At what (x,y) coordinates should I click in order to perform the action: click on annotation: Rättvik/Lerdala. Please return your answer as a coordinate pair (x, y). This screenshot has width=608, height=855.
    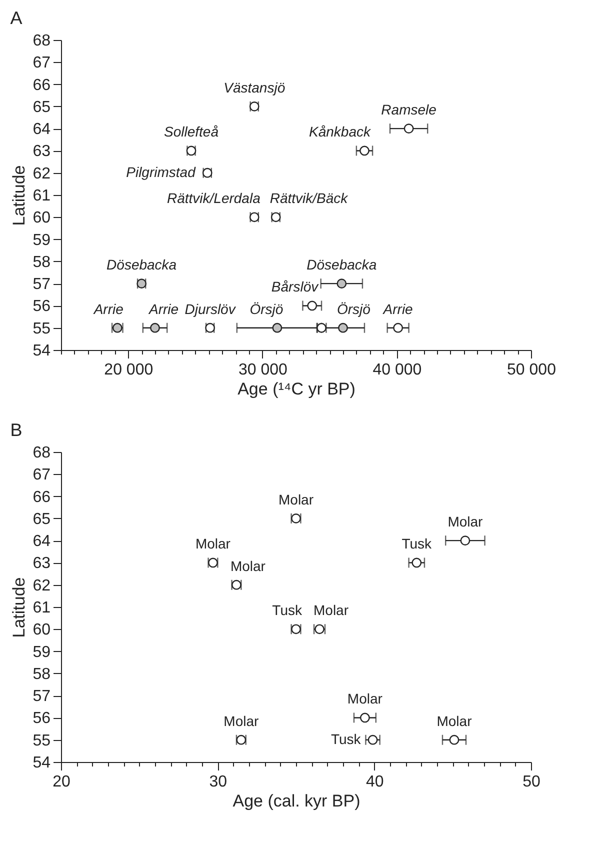
    Looking at the image, I should click on (213, 198).